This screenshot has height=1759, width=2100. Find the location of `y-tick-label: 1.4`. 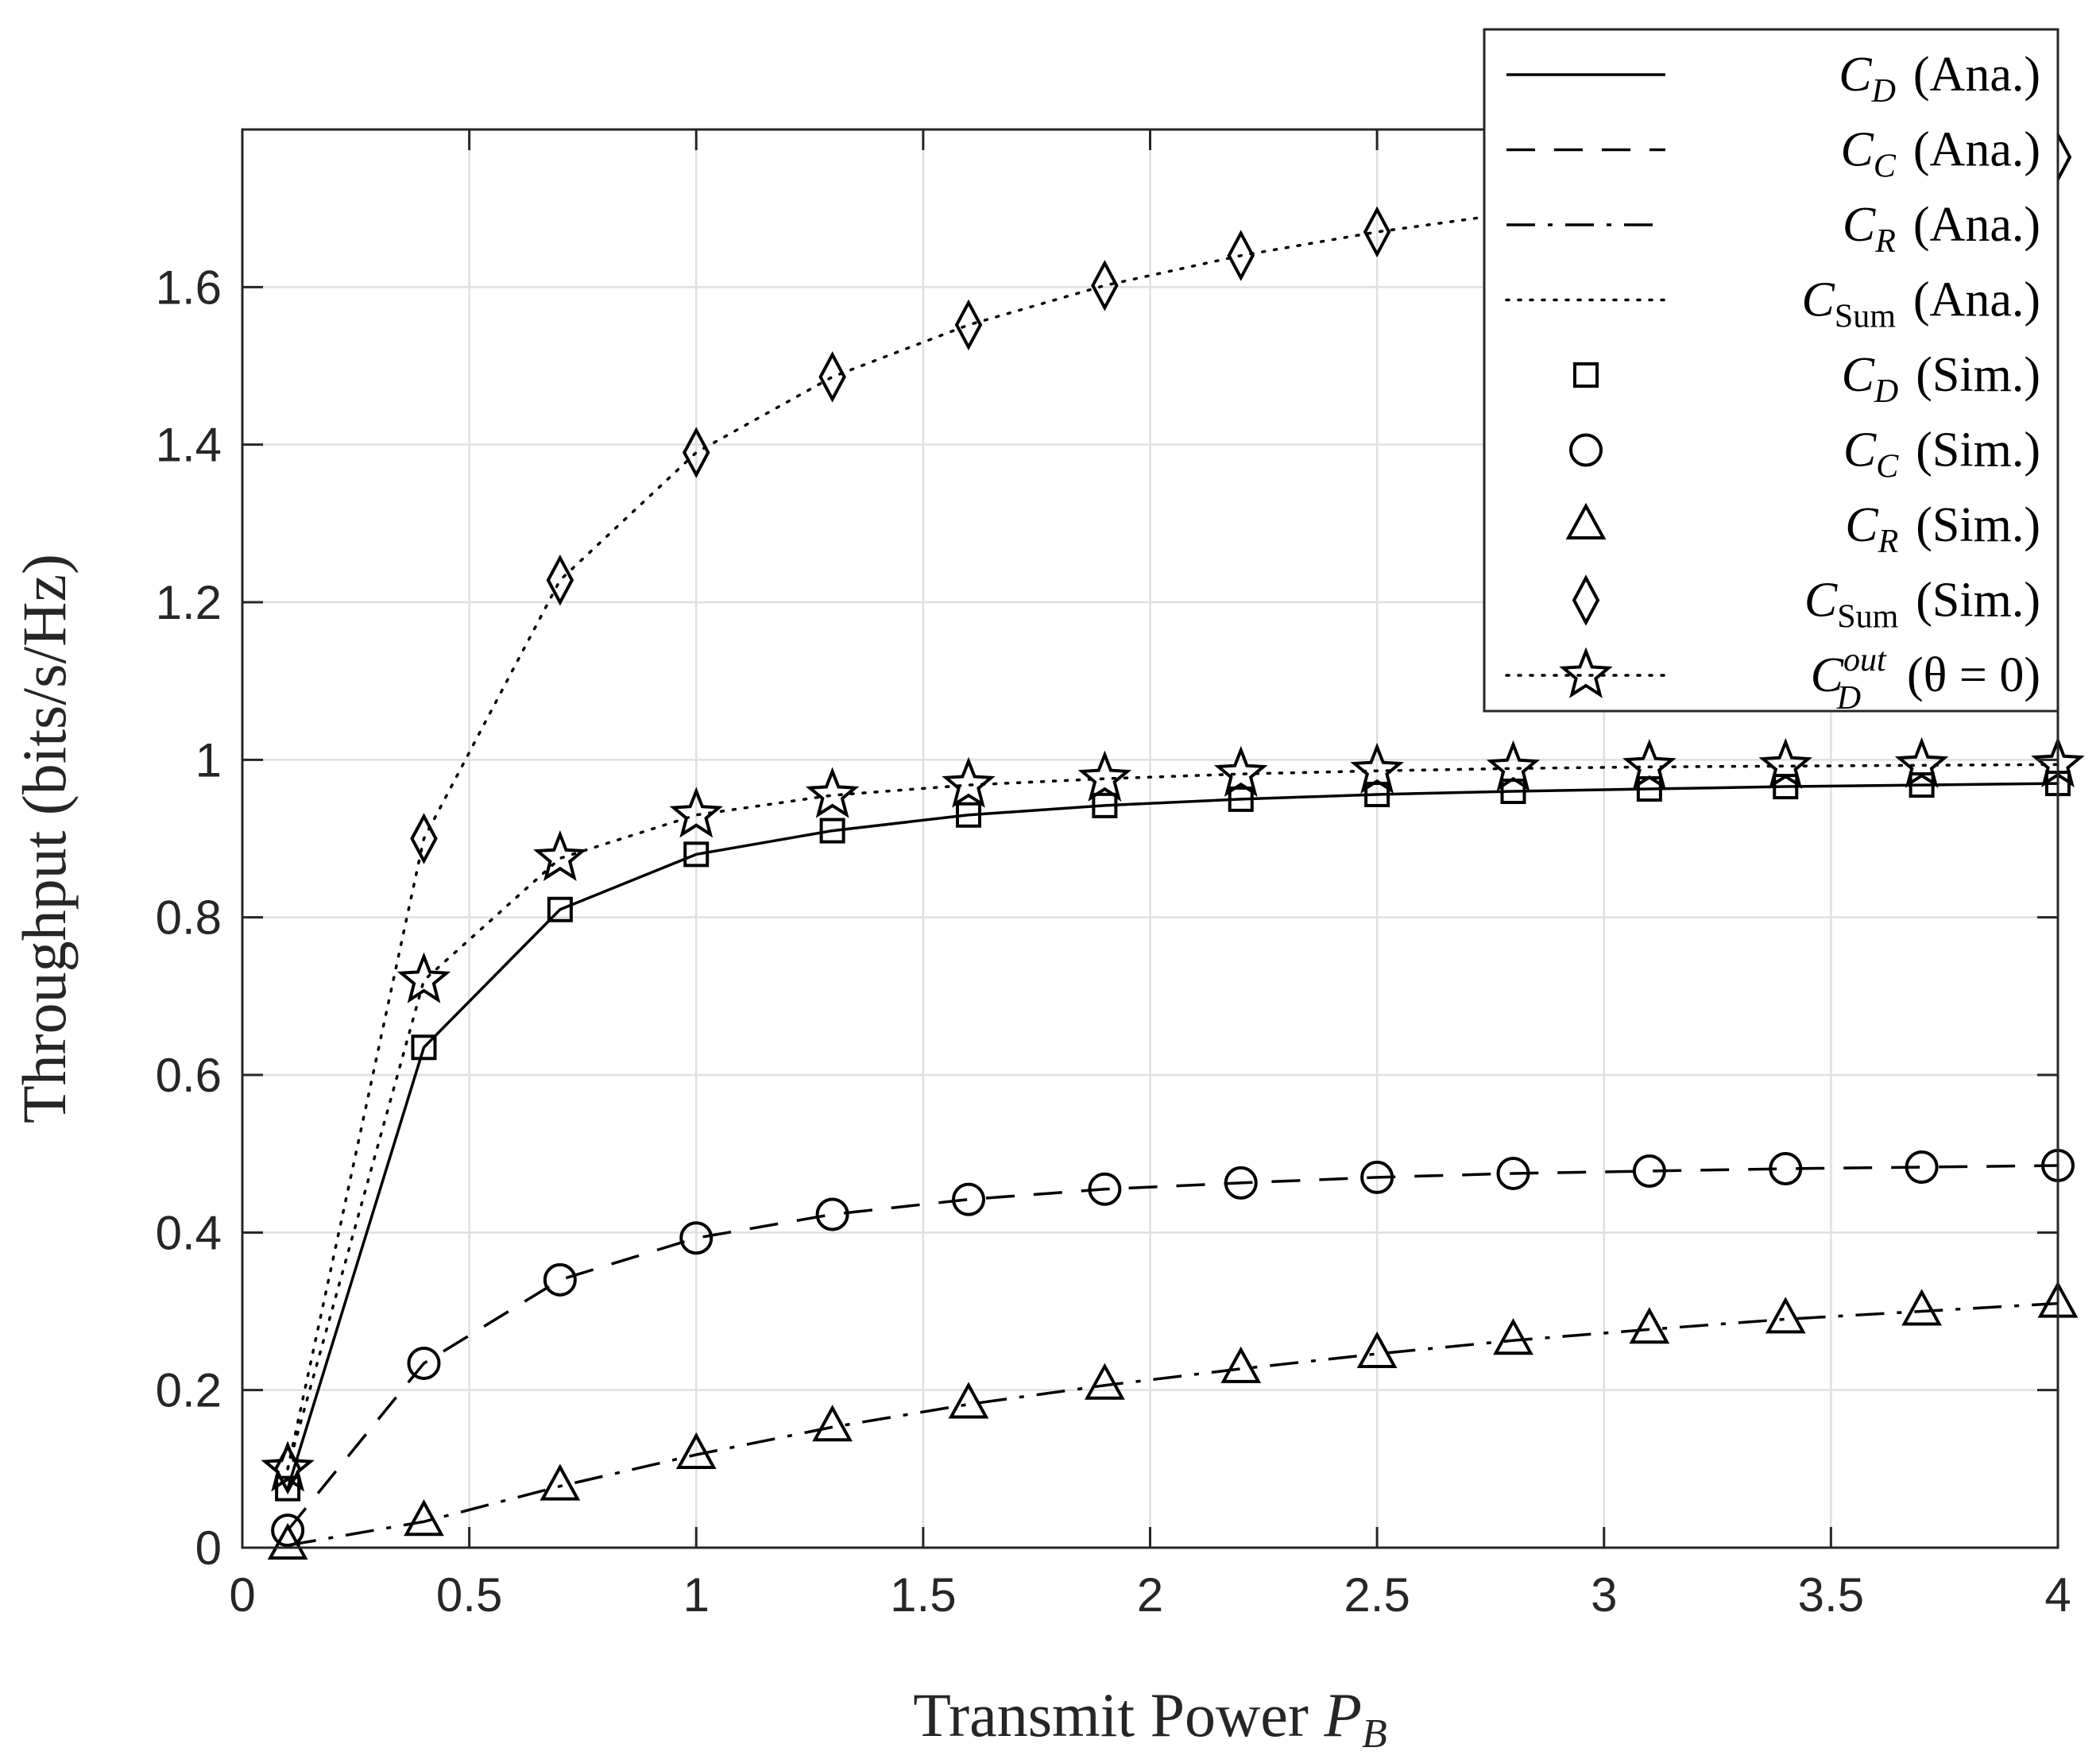

y-tick-label: 1.4 is located at coordinates (189, 445).